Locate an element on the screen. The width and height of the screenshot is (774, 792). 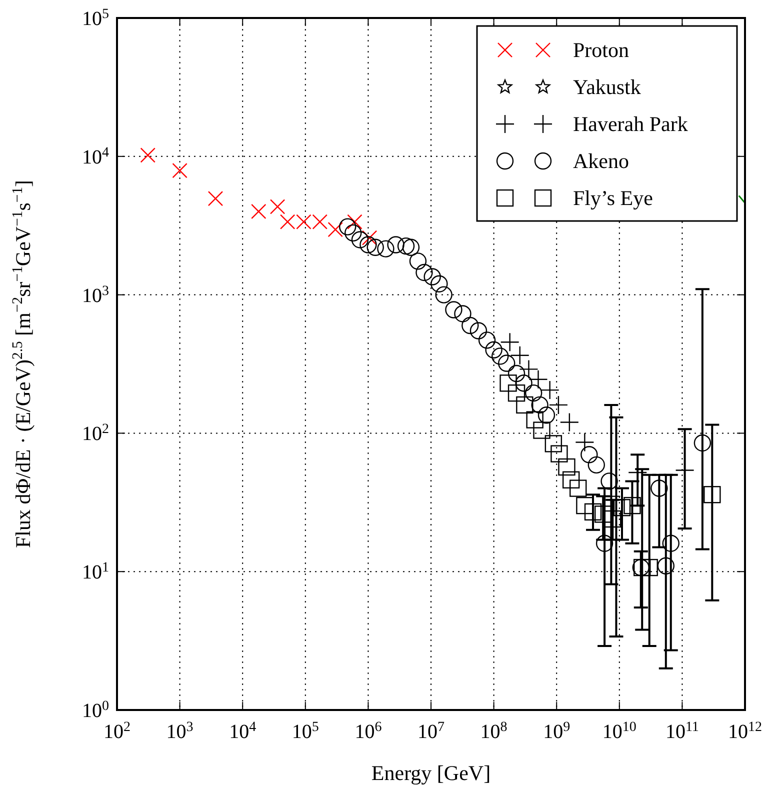
legend-label: Fly’s Eye is located at coordinates (613, 198).